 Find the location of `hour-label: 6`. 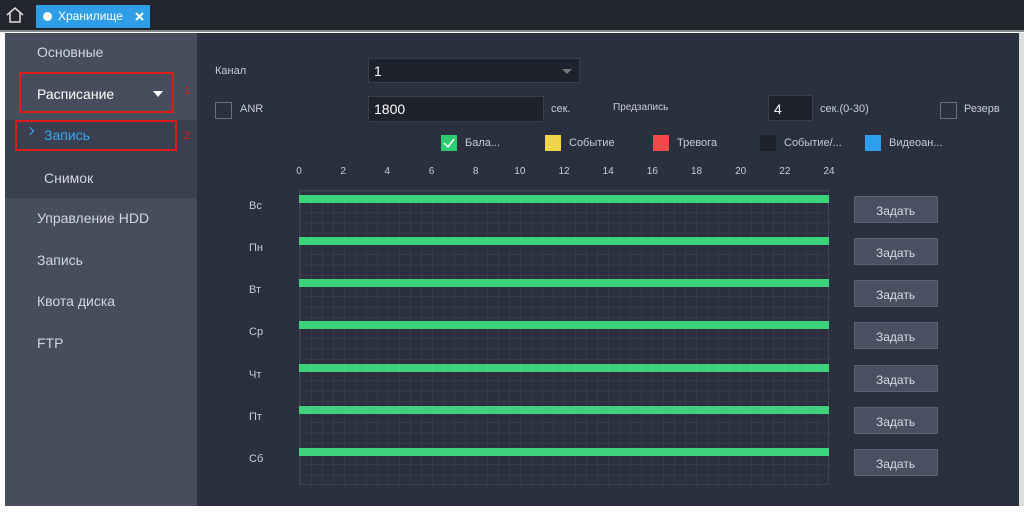

hour-label: 6 is located at coordinates (431, 171).